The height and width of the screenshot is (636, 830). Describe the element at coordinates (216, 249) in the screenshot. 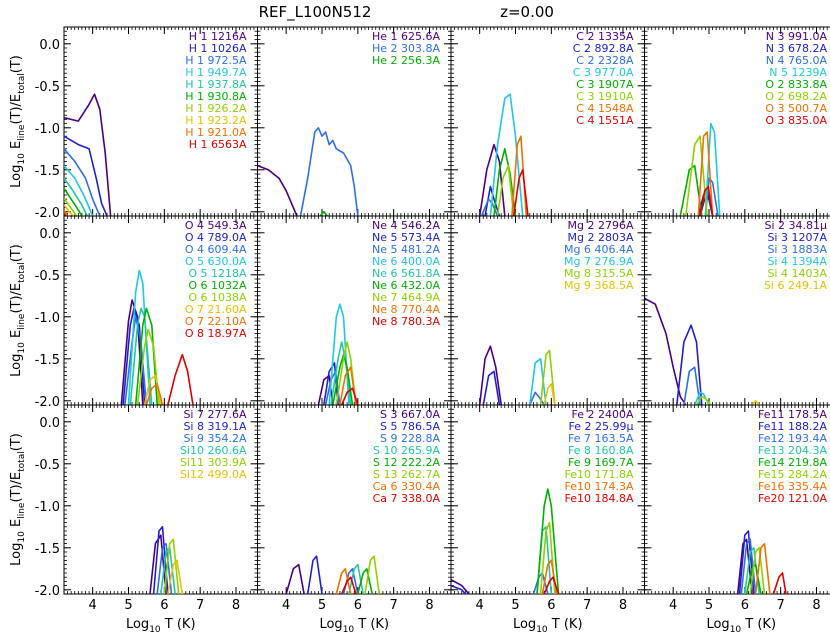

I see `legend-entry: O 4 609.4A` at that location.